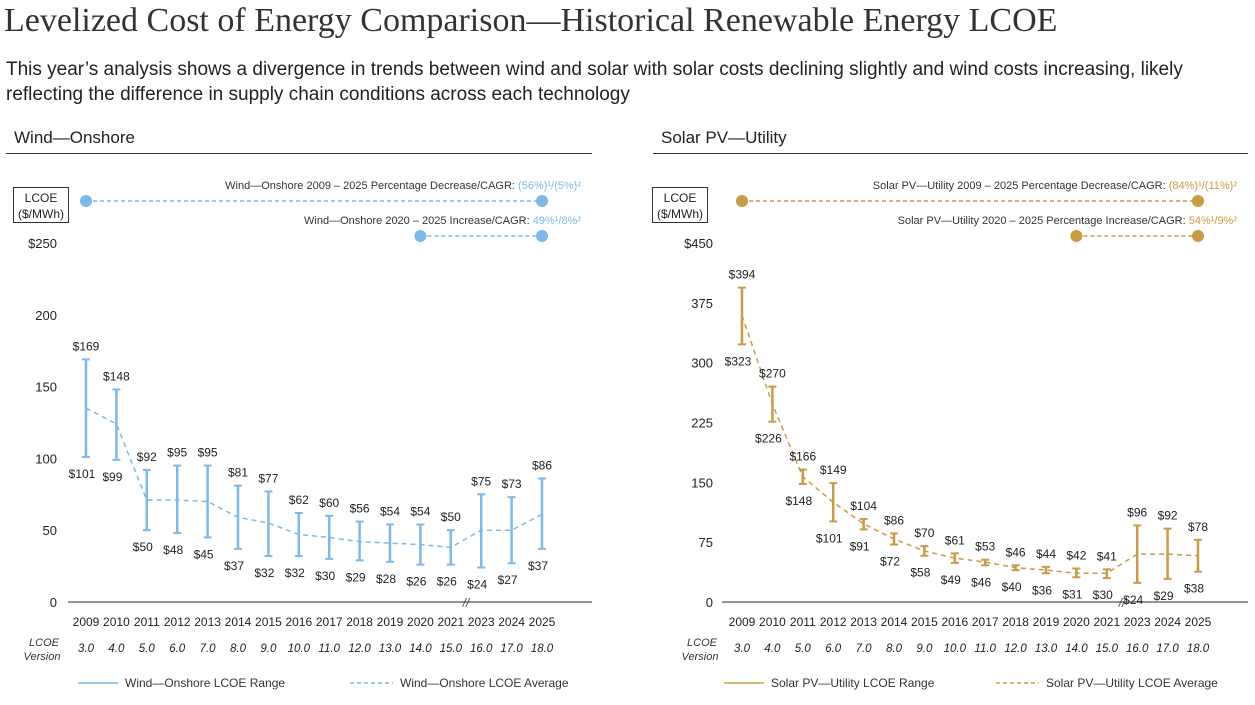 This screenshot has height=705, width=1255. Describe the element at coordinates (542, 649) in the screenshot. I see `wind-version-label: 18.0` at that location.